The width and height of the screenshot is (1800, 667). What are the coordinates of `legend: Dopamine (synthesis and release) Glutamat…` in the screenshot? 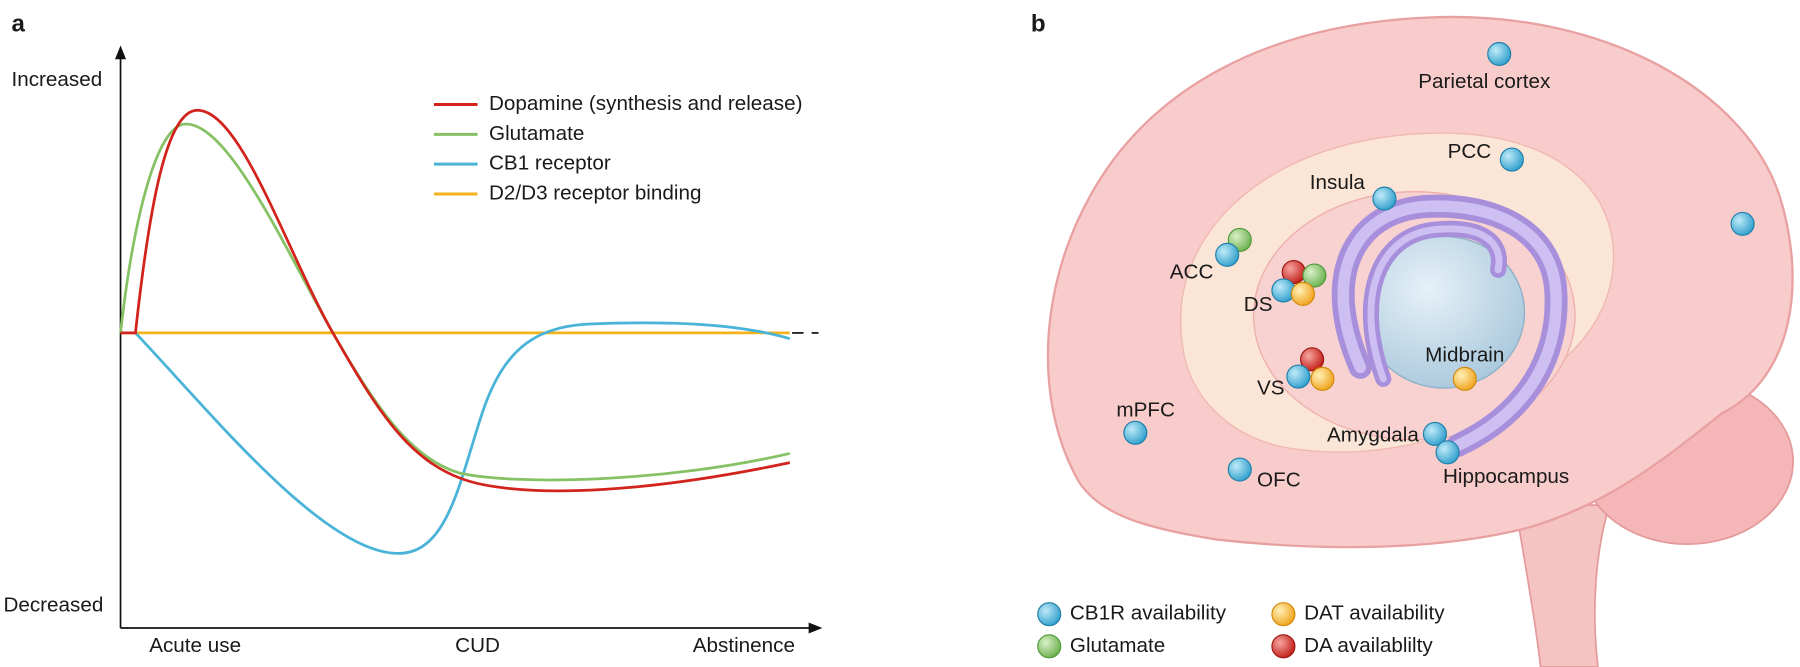 It's located at (617, 148).